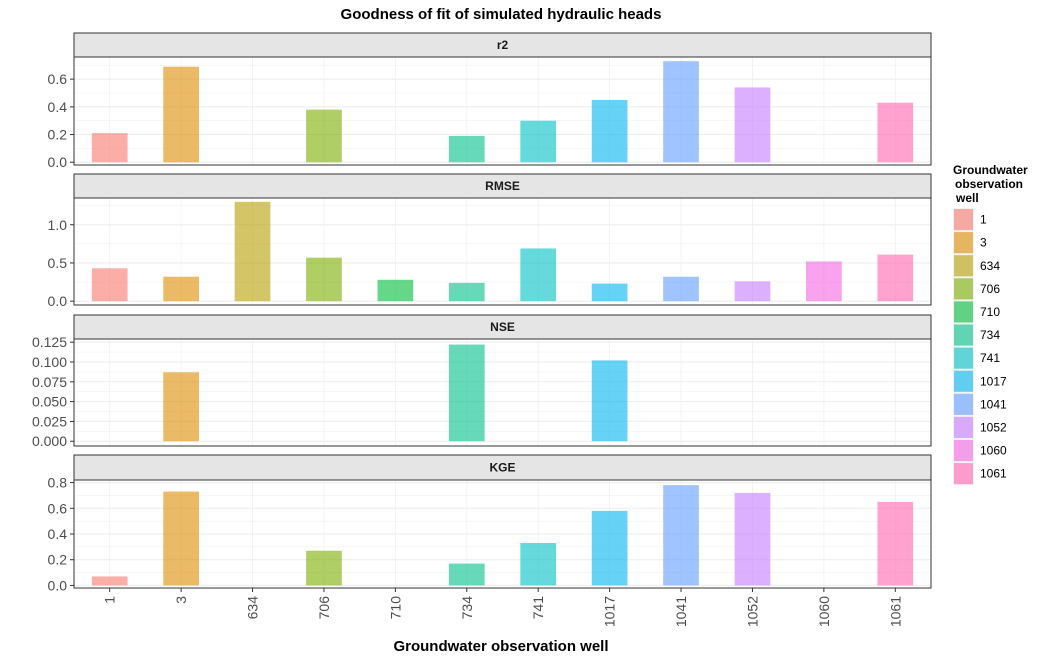 The image size is (1055, 659). I want to click on legend-item-706: 706, so click(976, 289).